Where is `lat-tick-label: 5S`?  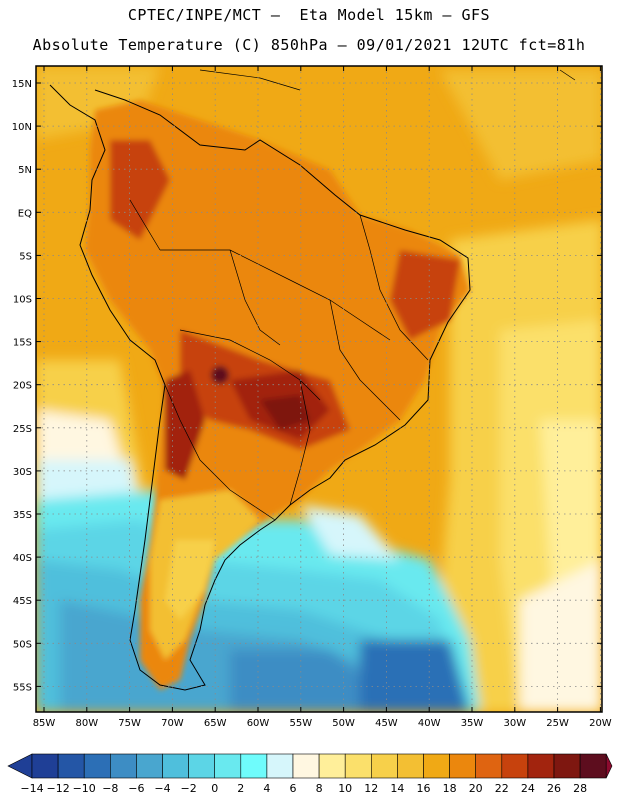 lat-tick-label: 5S is located at coordinates (25, 256).